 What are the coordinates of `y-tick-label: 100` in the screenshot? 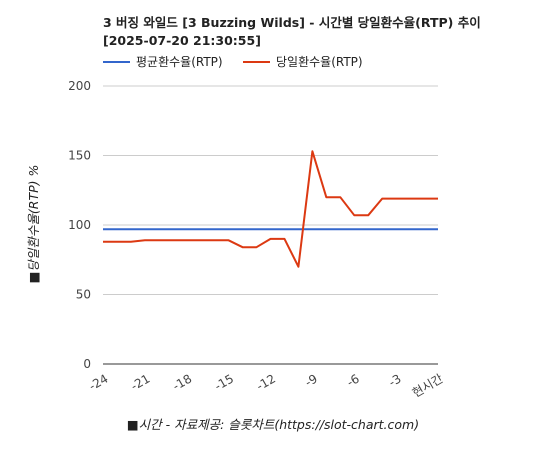 It's located at (79, 225).